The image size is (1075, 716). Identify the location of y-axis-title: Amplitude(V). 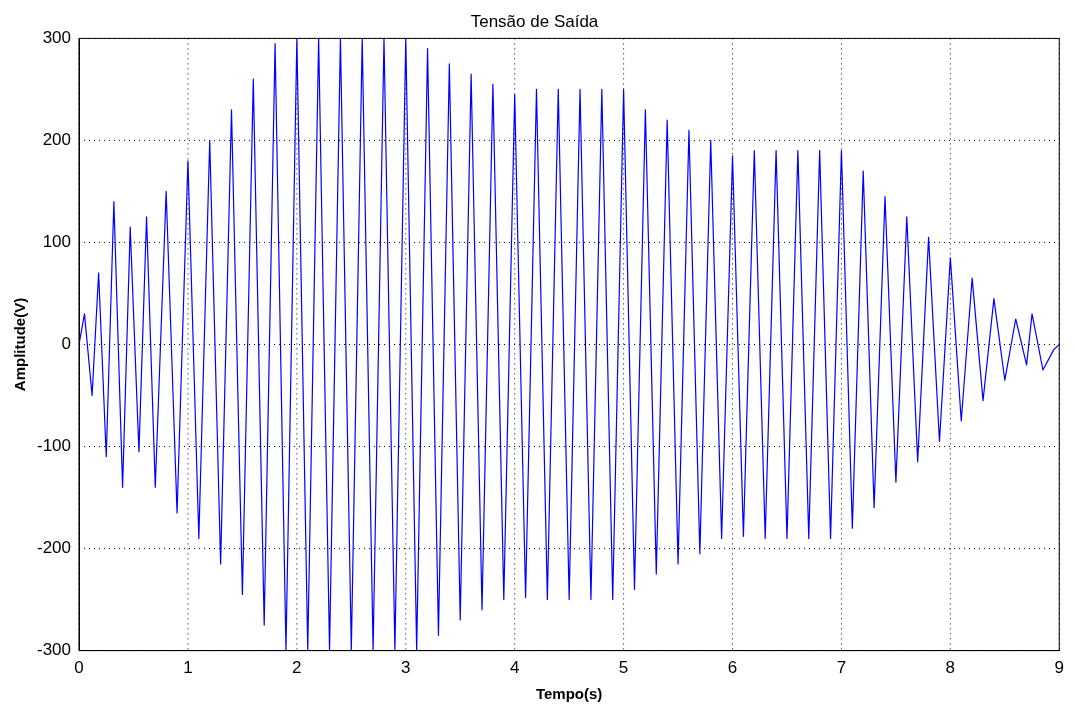
(20, 344).